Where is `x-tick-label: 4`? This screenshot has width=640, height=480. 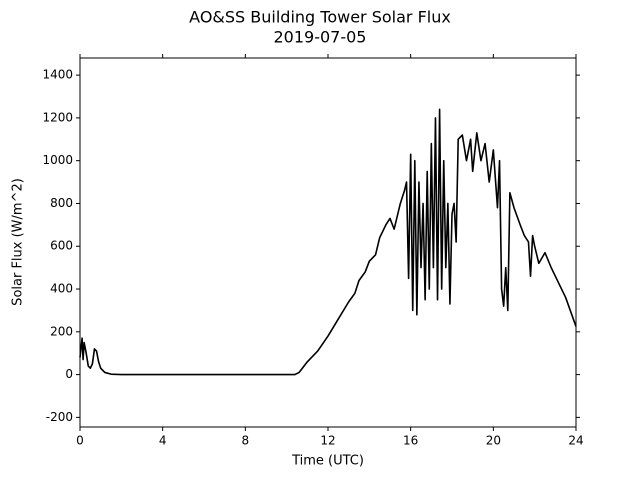
x-tick-label: 4 is located at coordinates (163, 441).